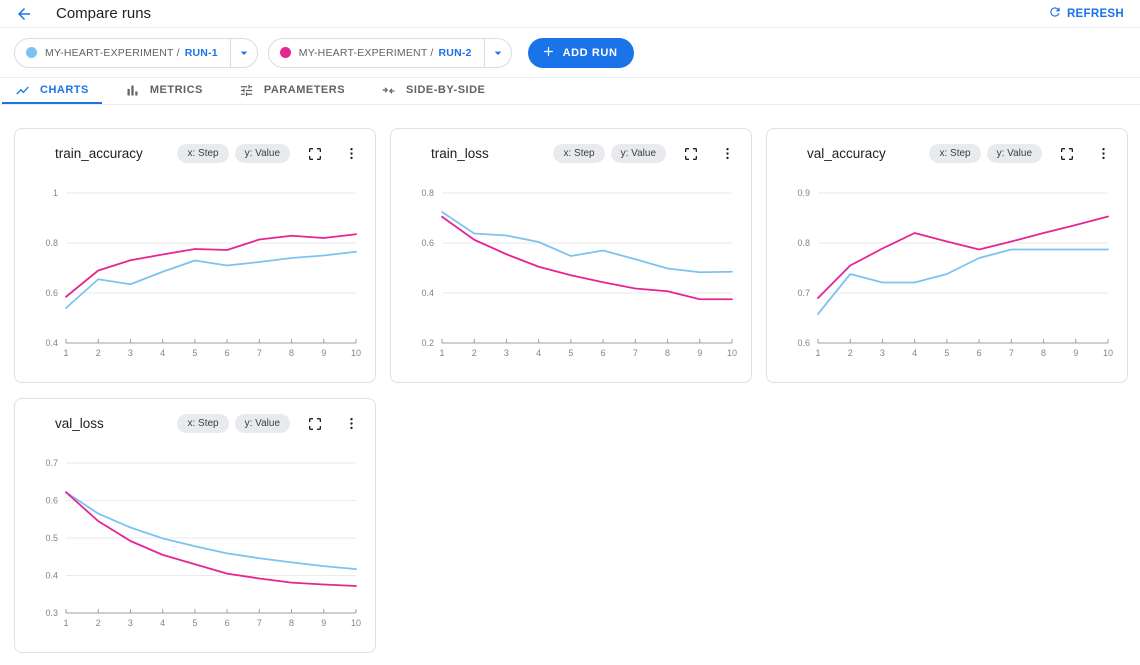 The image size is (1140, 665). Describe the element at coordinates (176, 90) in the screenshot. I see `tab-label: METRICS` at that location.